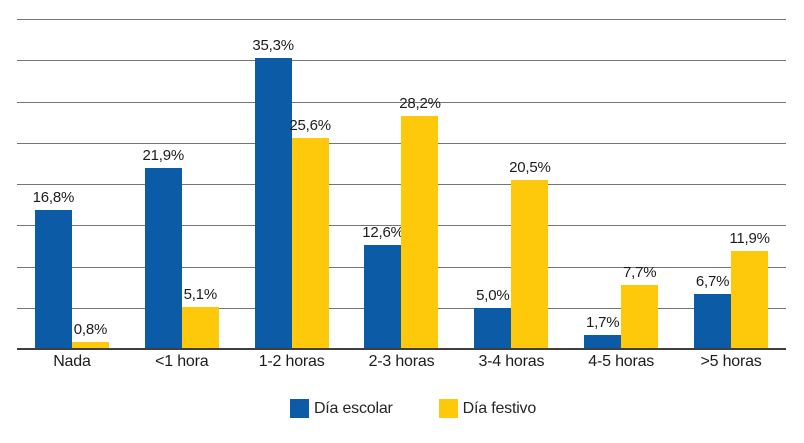 This screenshot has height=443, width=804. I want to click on legend-label: Día escolar, so click(353, 408).